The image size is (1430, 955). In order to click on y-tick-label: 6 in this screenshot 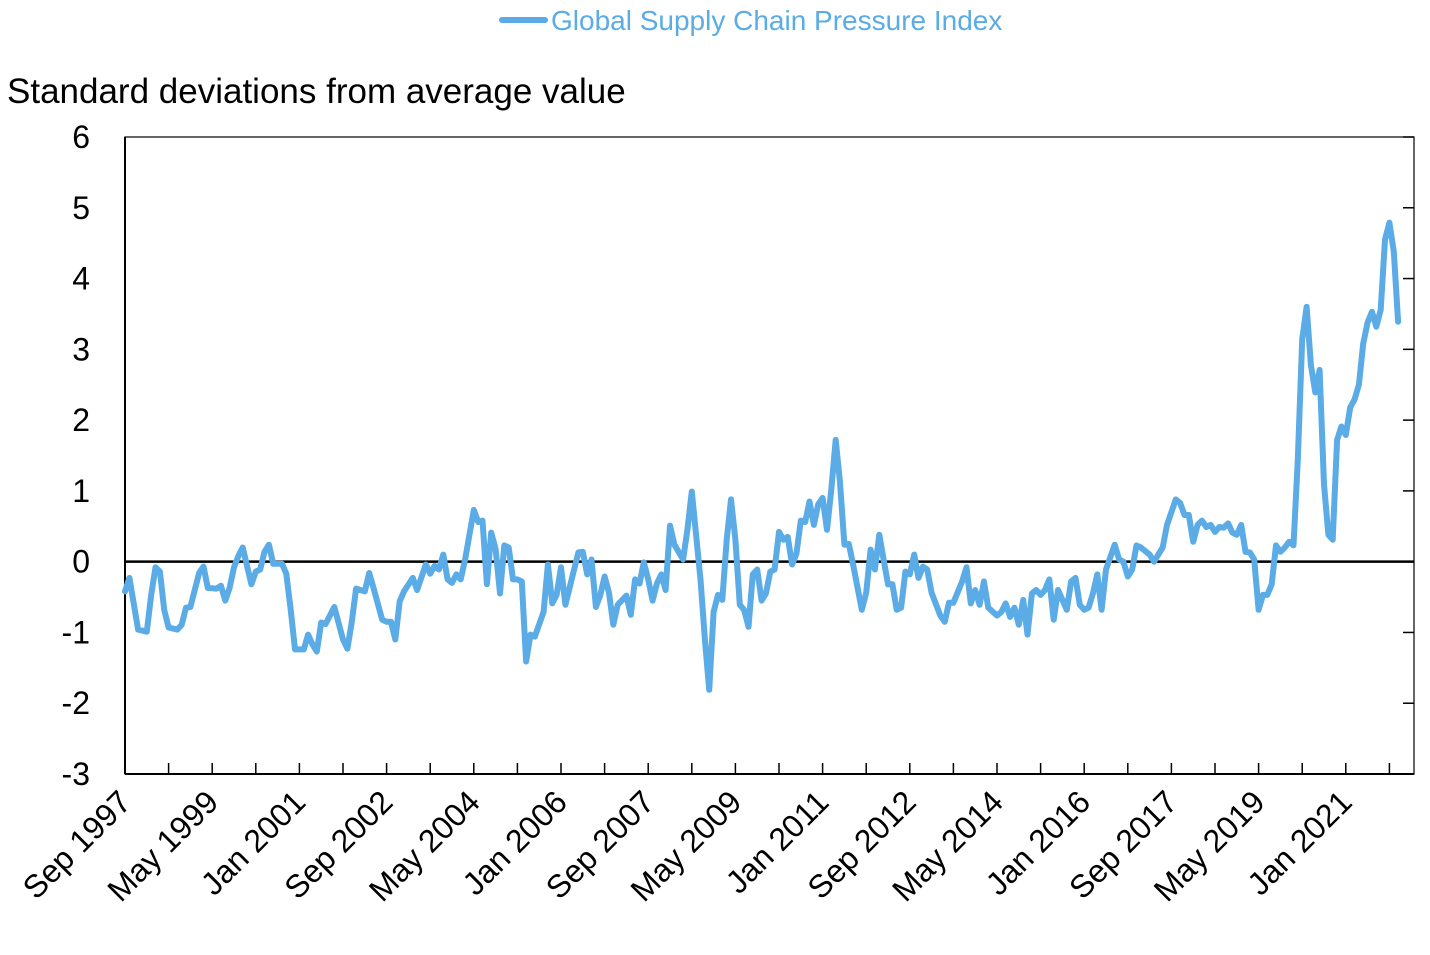, I will do `click(81, 137)`.